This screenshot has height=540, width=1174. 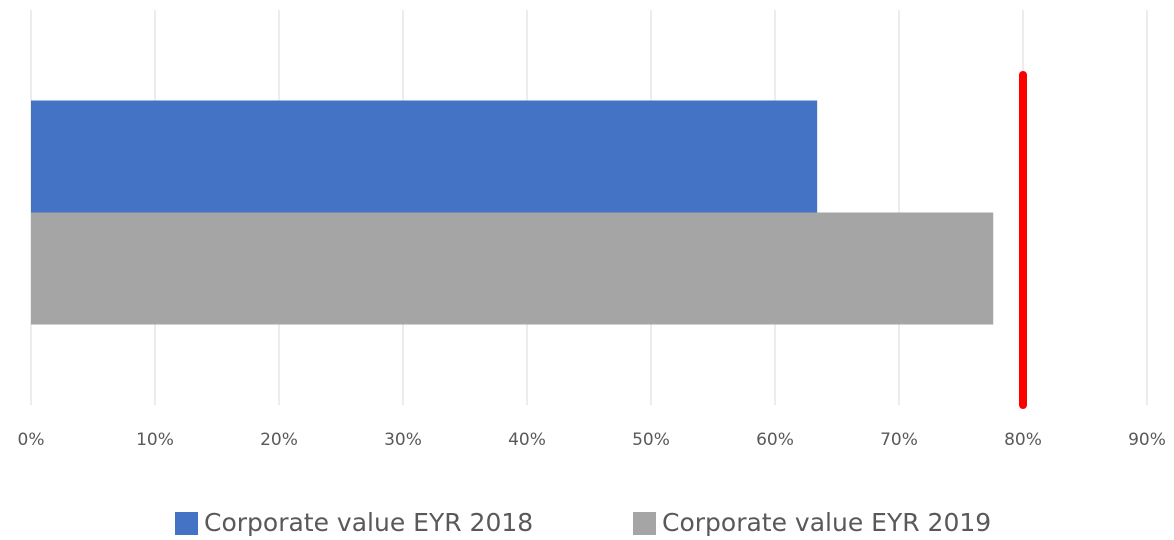 What do you see at coordinates (775, 440) in the screenshot?
I see `x-tick-label: 60%` at bounding box center [775, 440].